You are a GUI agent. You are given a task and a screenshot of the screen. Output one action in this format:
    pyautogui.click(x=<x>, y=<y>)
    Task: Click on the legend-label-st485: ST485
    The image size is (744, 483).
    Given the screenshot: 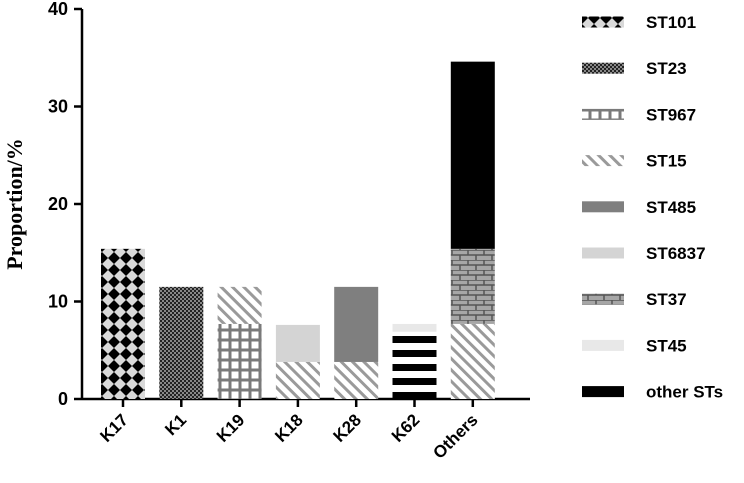 What is the action you would take?
    pyautogui.click(x=671, y=207)
    